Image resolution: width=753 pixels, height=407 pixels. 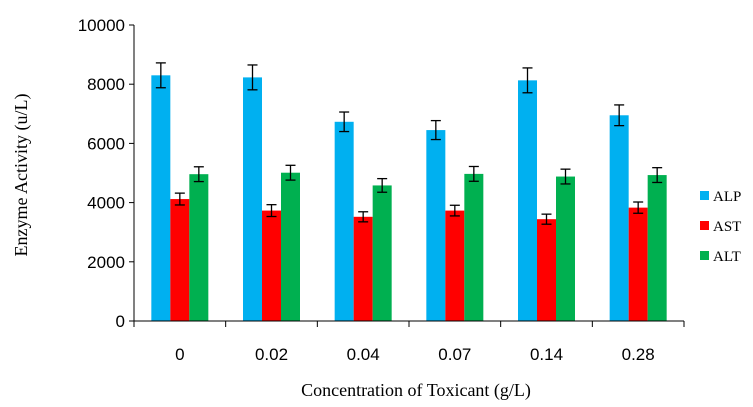 I want to click on bar-ast-0.02, so click(x=271, y=265).